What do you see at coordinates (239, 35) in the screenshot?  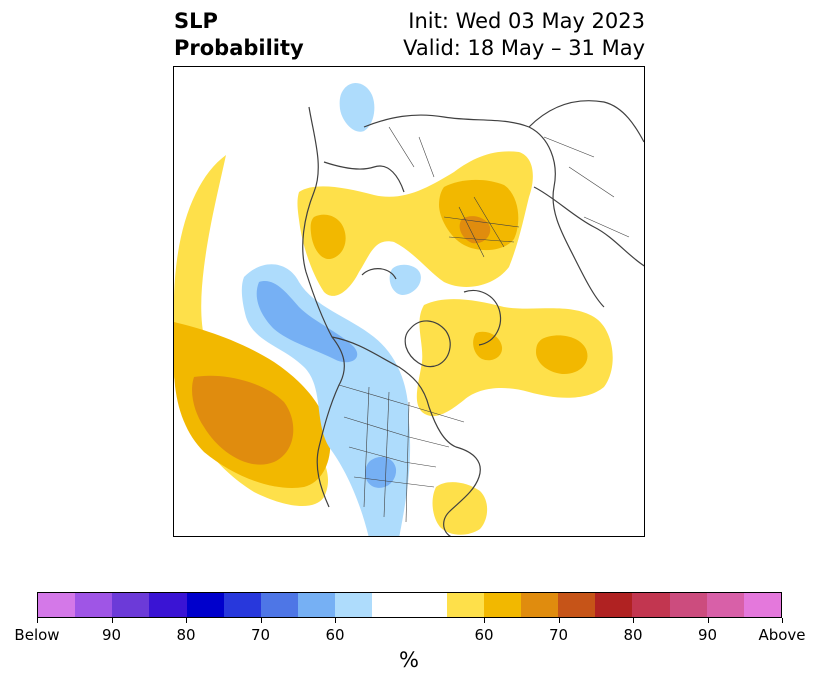 I see `map-title: SLP Probability` at bounding box center [239, 35].